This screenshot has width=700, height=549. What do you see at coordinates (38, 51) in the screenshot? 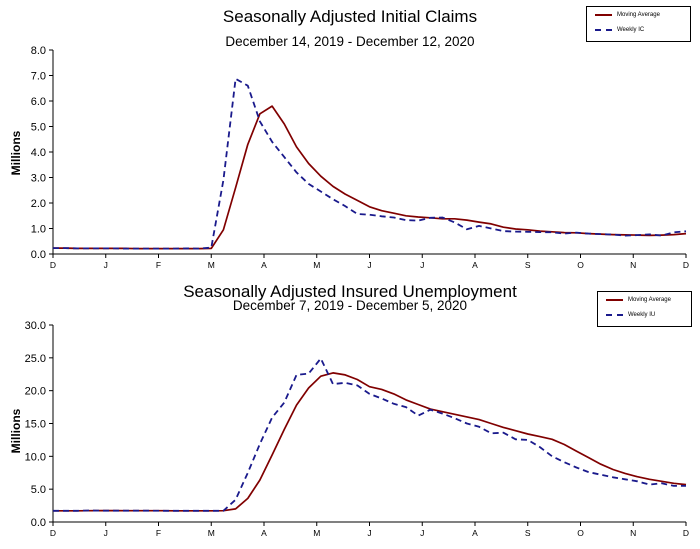
I see `y-tick-label: 8.0` at bounding box center [38, 51].